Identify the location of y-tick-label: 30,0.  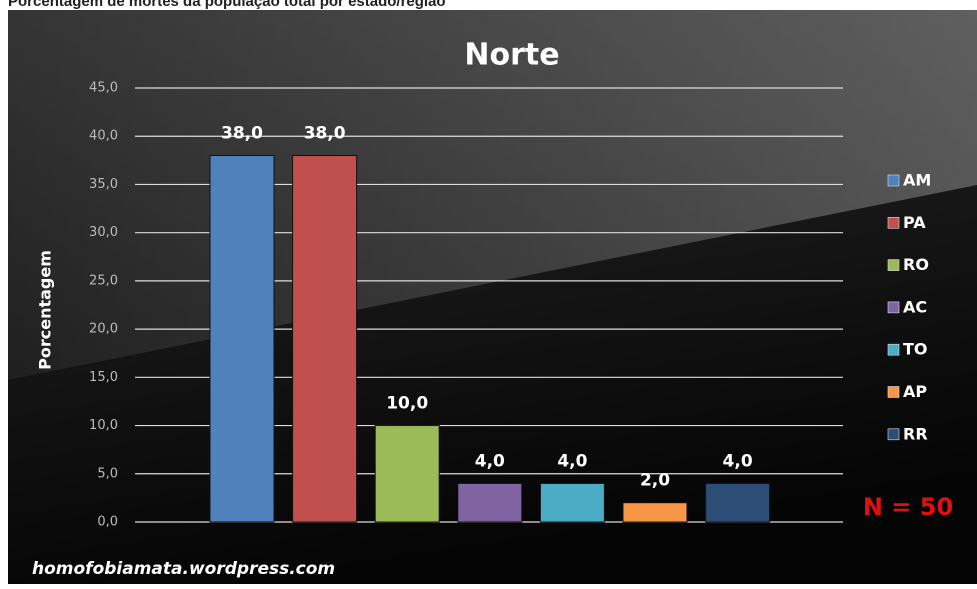
(103, 232).